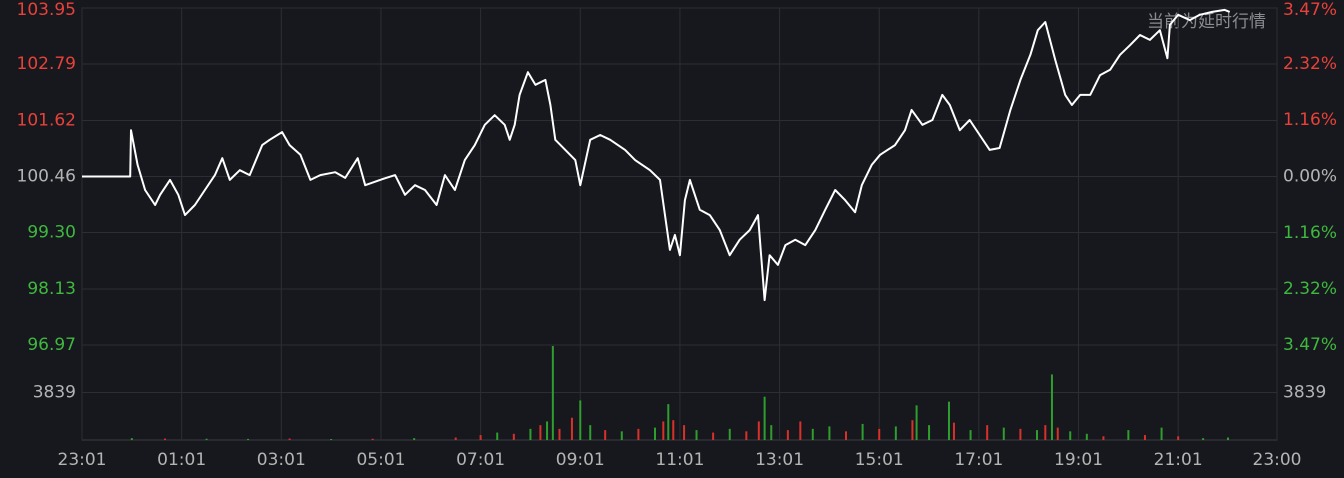  What do you see at coordinates (46, 10) in the screenshot?
I see `y-tick-label: 103.95` at bounding box center [46, 10].